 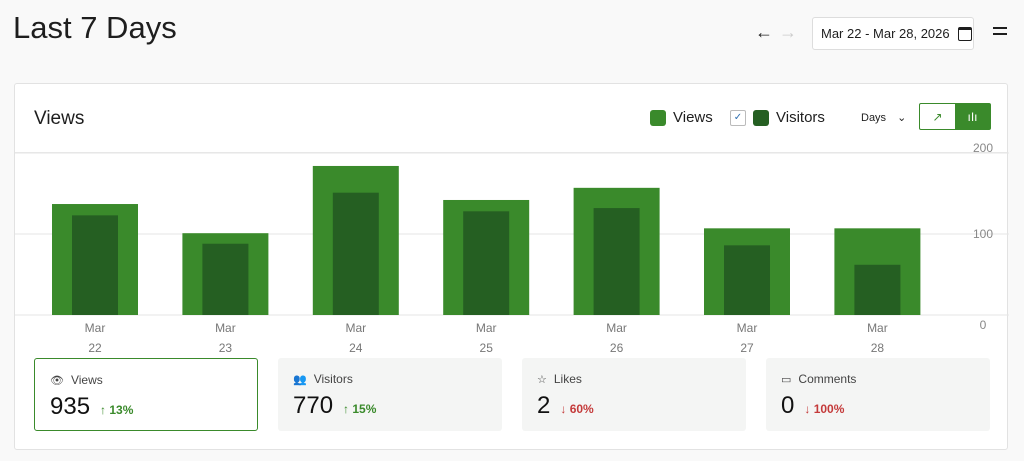 I want to click on x-tick-label: 27, so click(x=747, y=348).